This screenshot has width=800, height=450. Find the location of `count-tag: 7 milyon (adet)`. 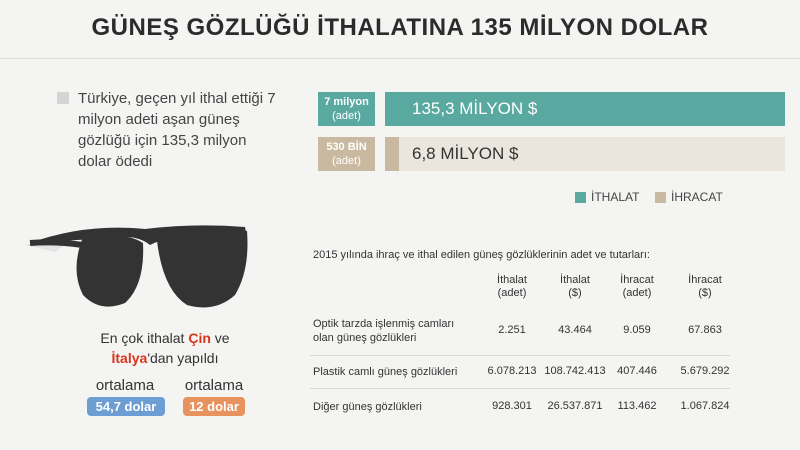

count-tag: 7 milyon (adet) is located at coordinates (346, 109).